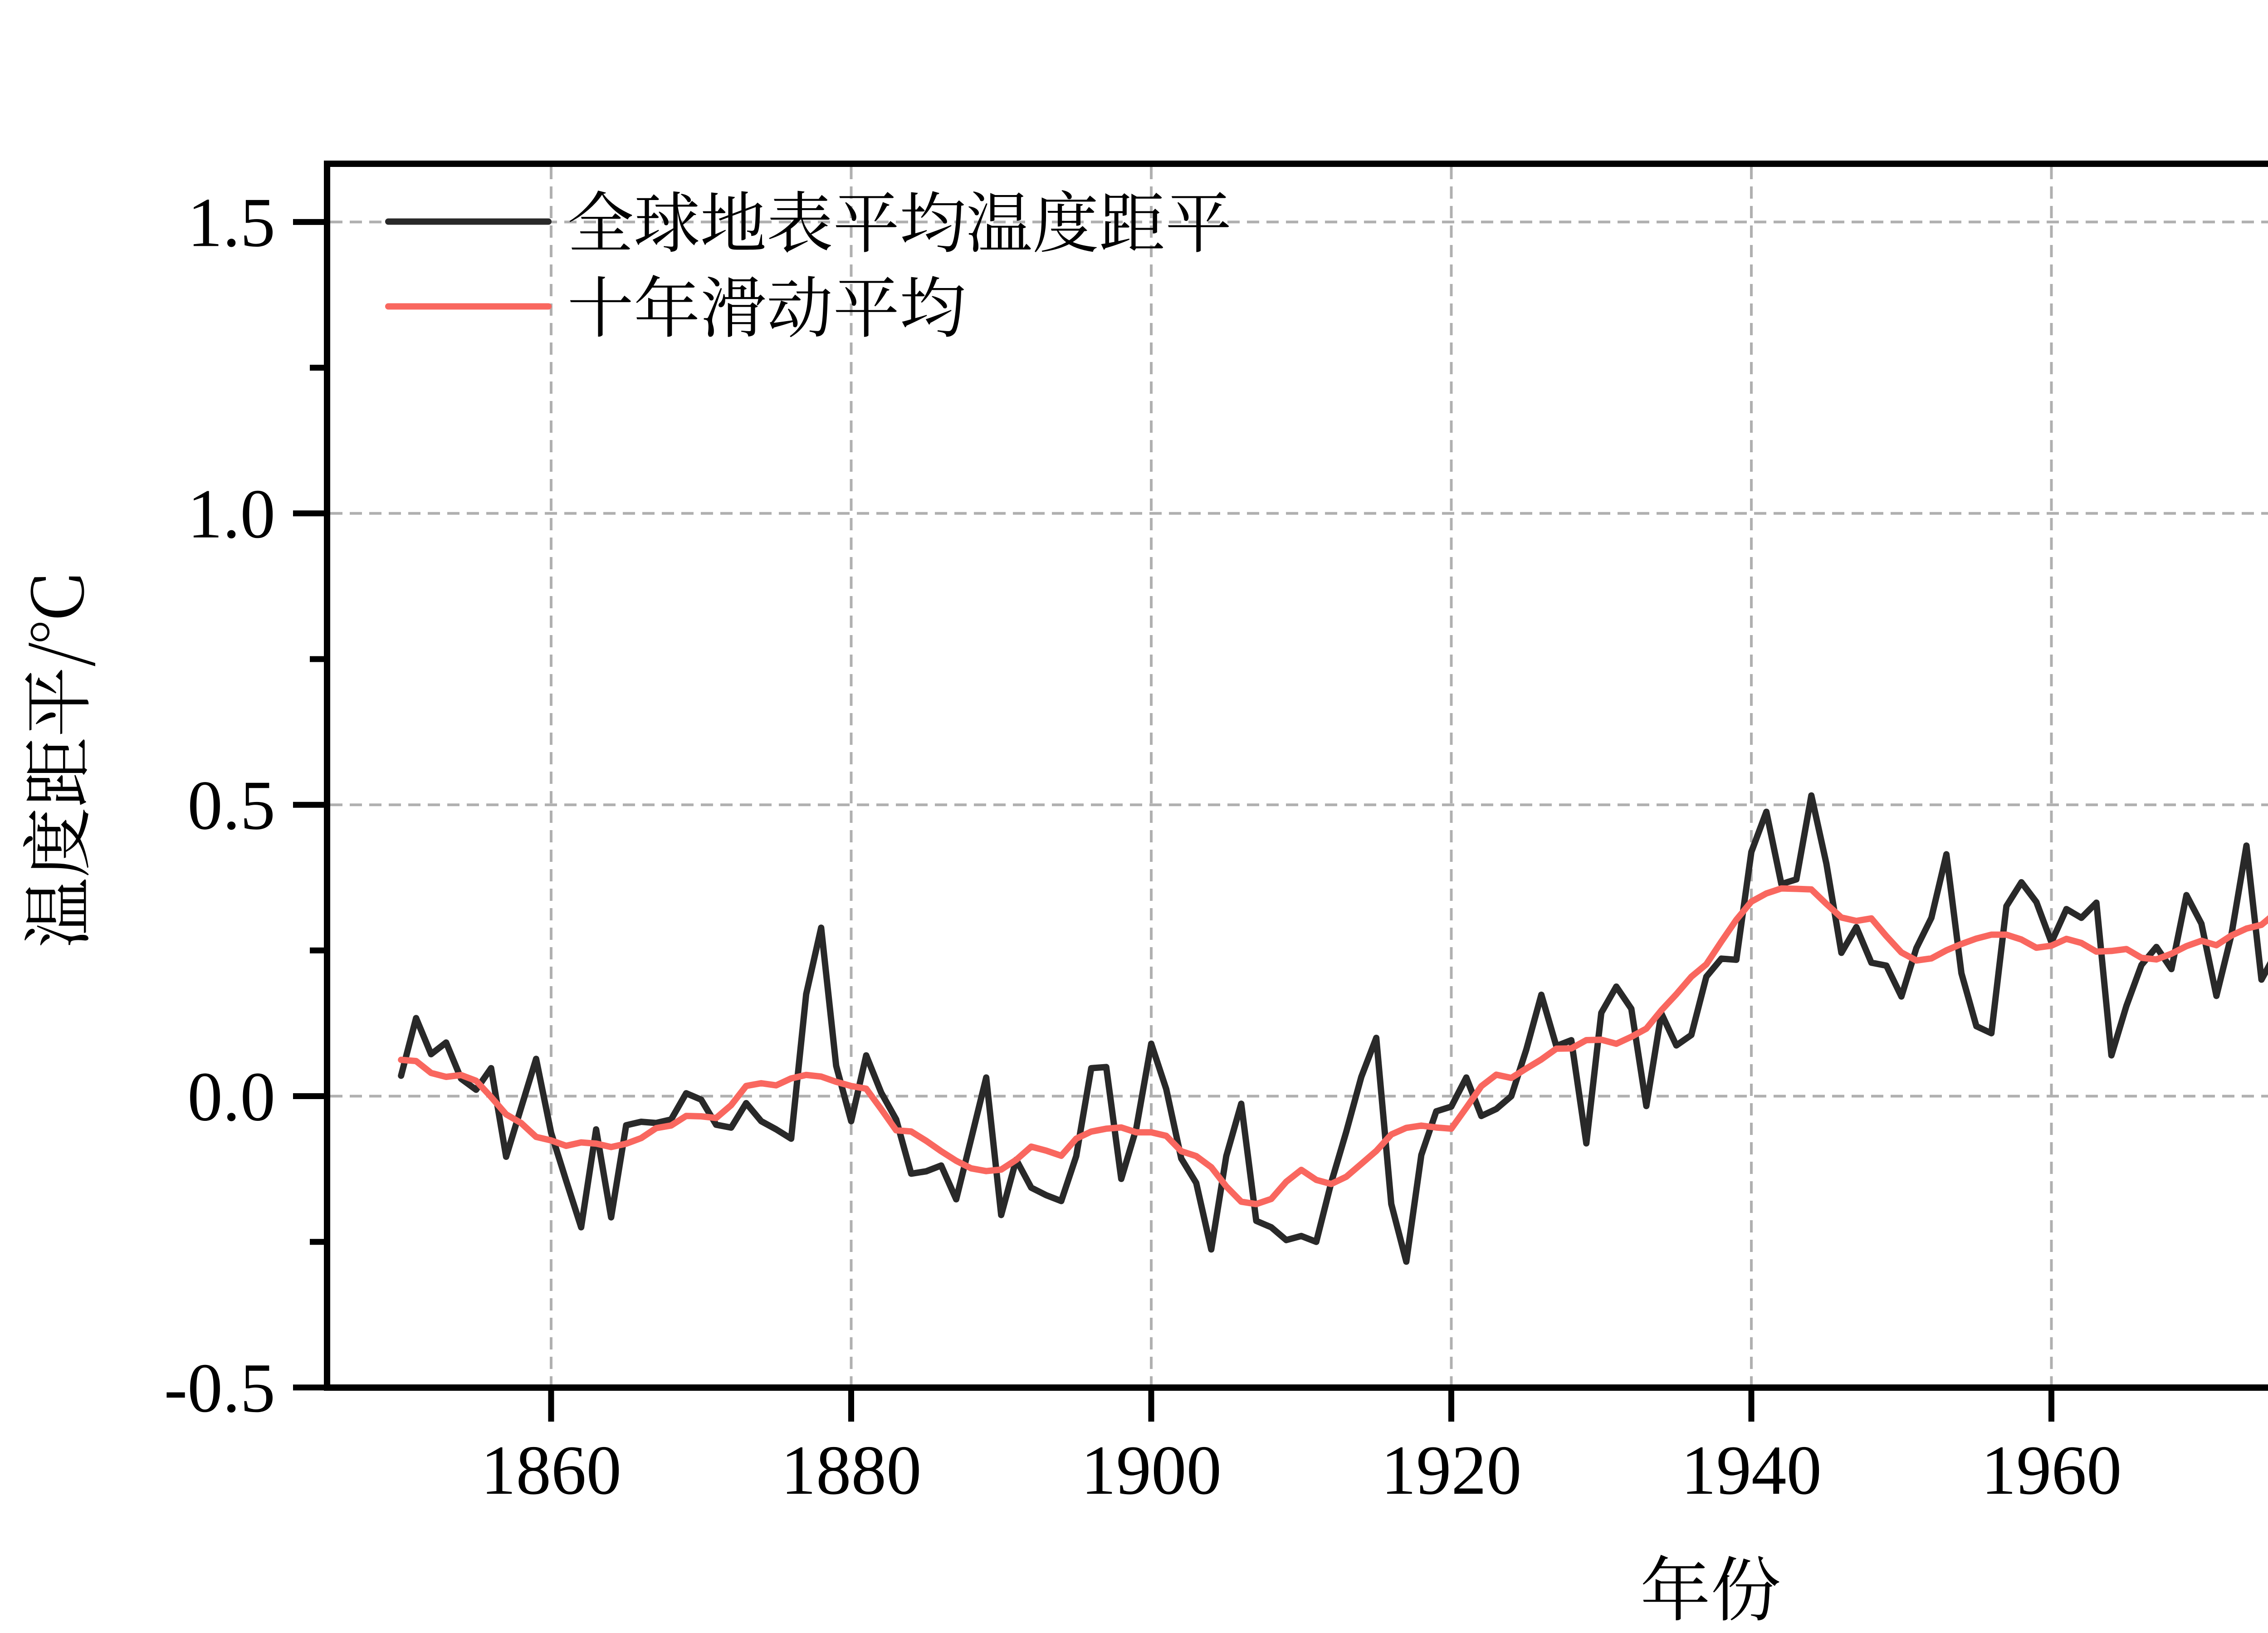 This screenshot has width=2268, height=1633. I want to click on svg-text: 1960, so click(2051, 1470).